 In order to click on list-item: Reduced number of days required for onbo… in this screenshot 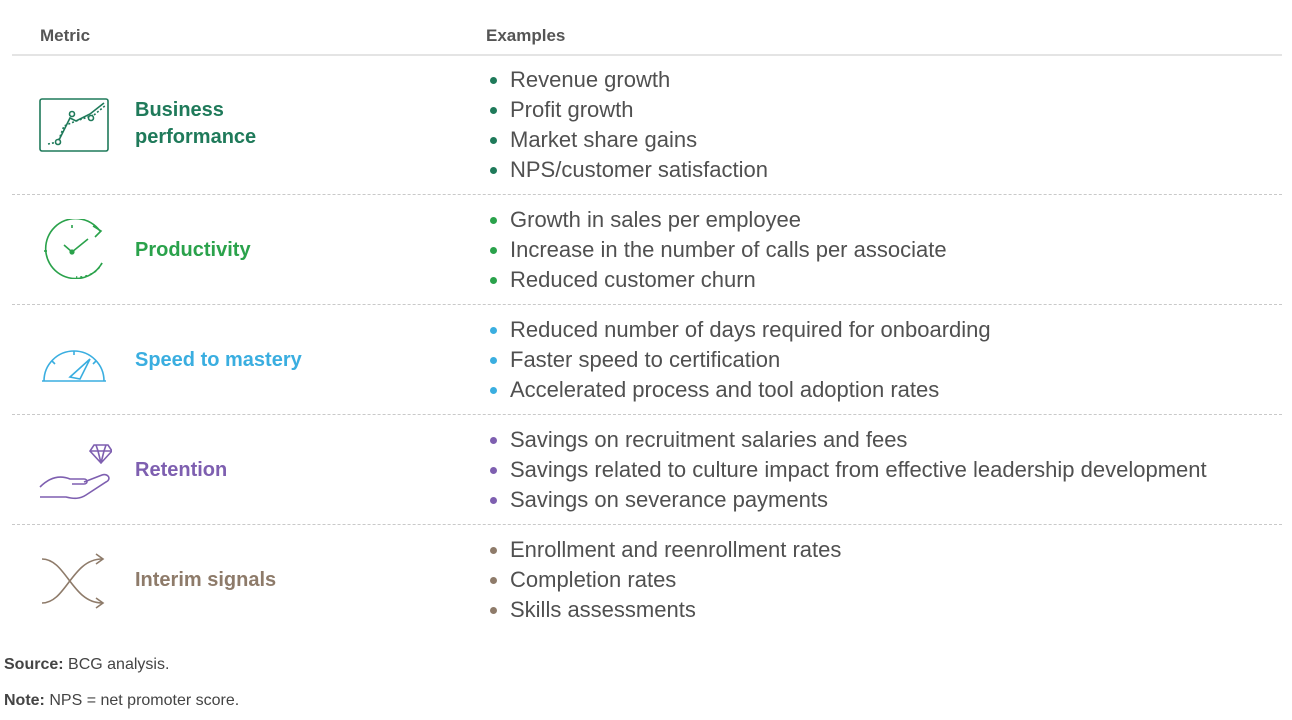, I will do `click(739, 330)`.